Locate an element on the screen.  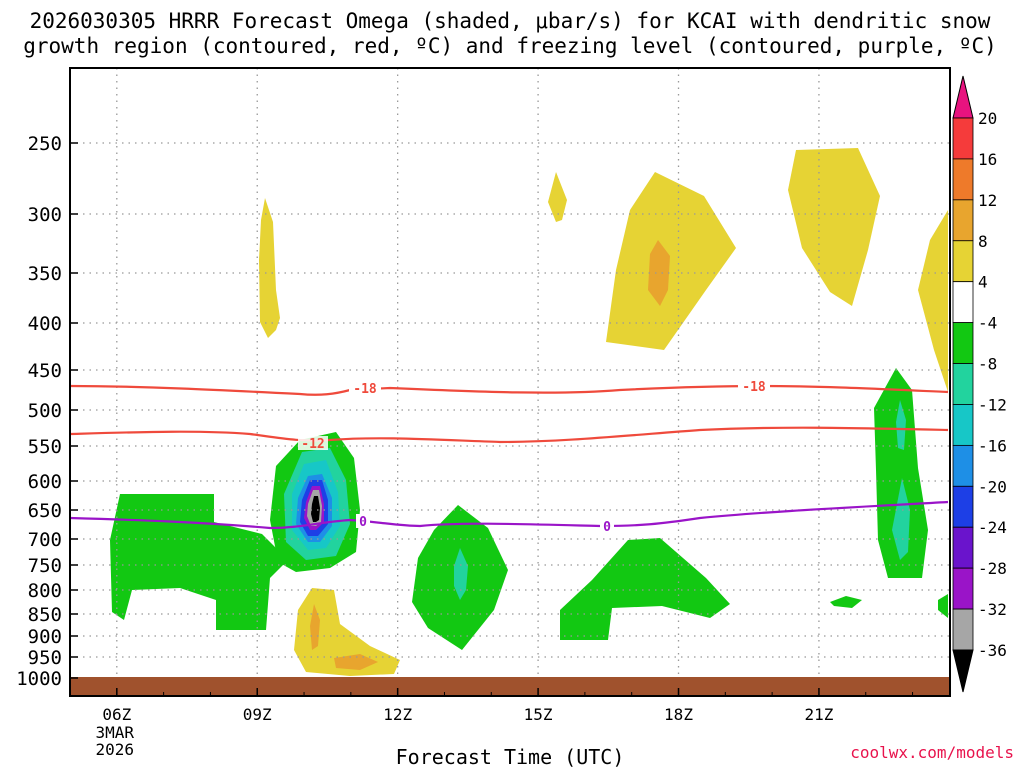
freezing-label-0-b: 0 is located at coordinates (607, 527).